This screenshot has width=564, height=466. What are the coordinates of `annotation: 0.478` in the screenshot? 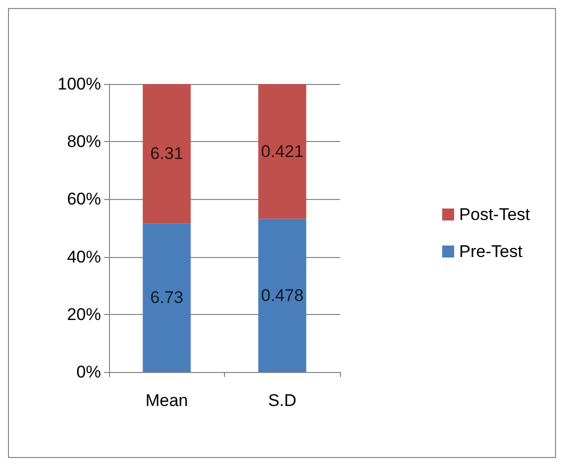 It's located at (282, 295).